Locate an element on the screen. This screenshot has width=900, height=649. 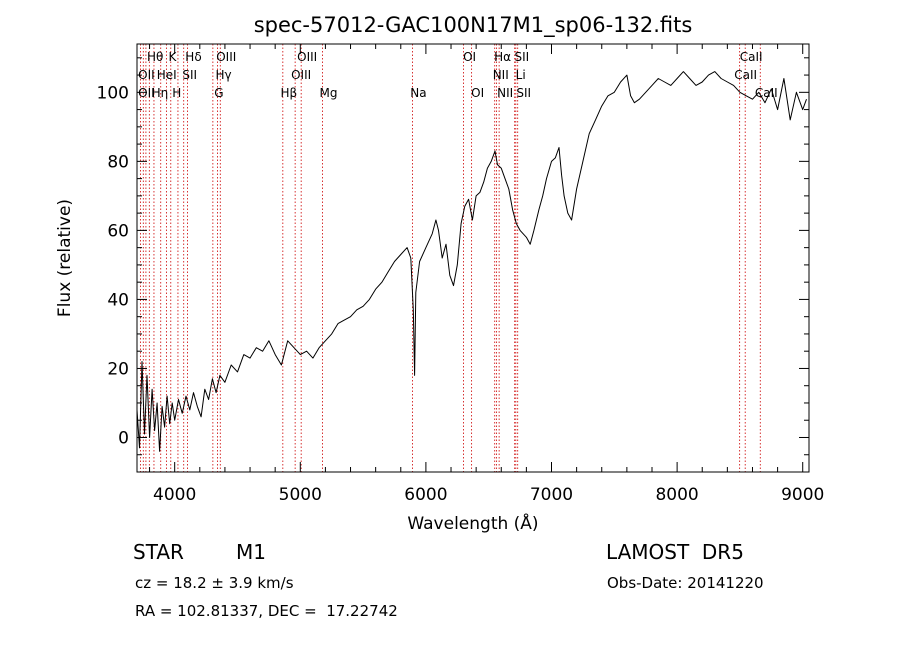
emission-line-label: Hγ is located at coordinates (223, 75).